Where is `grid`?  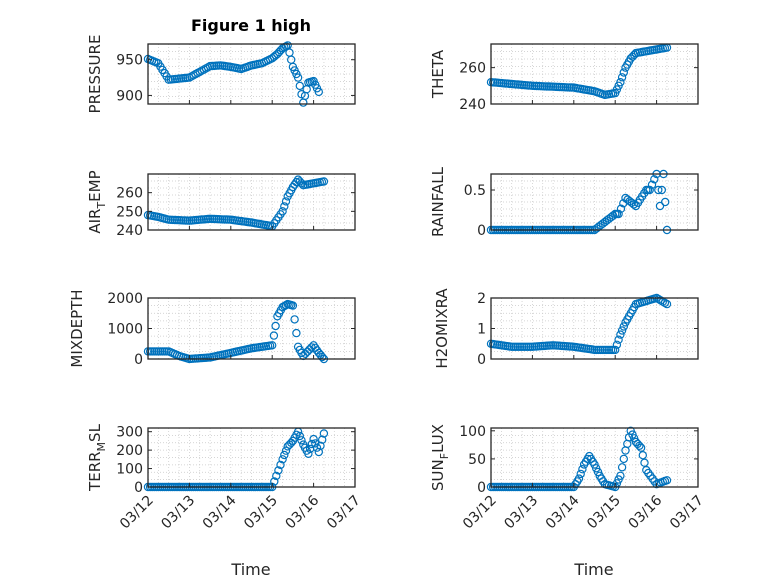 grid is located at coordinates (251, 74).